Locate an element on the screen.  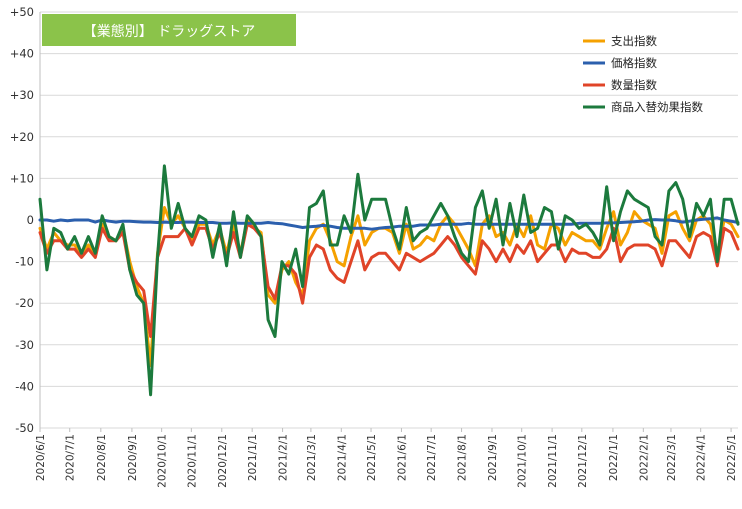
x-tick-label: 2020/7/1 is located at coordinates (71, 457).